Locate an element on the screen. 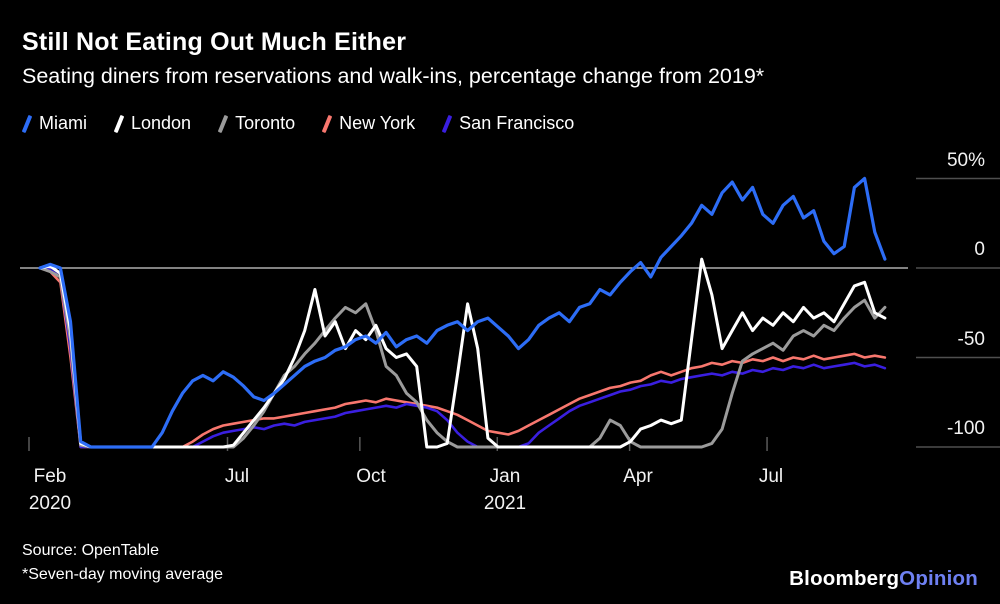  legend-label-miami: Miami is located at coordinates (63, 123).